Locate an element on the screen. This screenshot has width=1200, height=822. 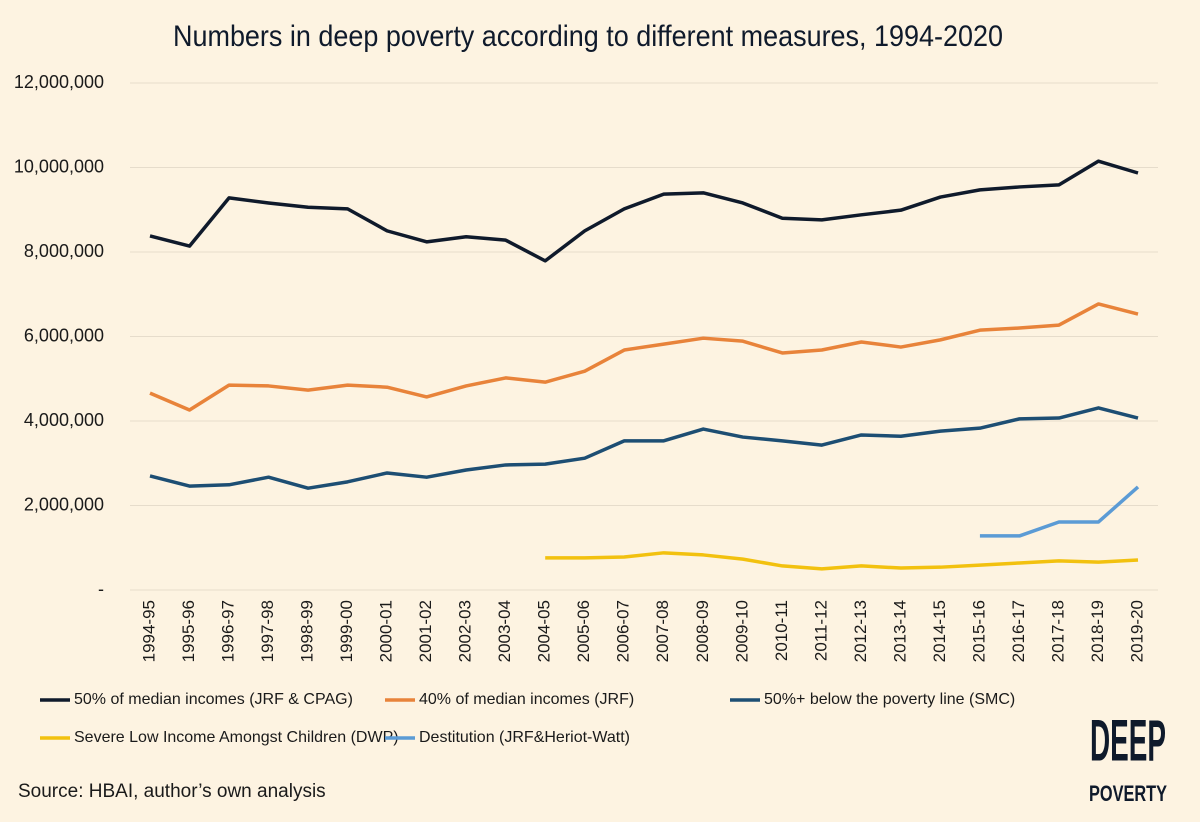
y-tick-label: 2,000,000 is located at coordinates (64, 504).